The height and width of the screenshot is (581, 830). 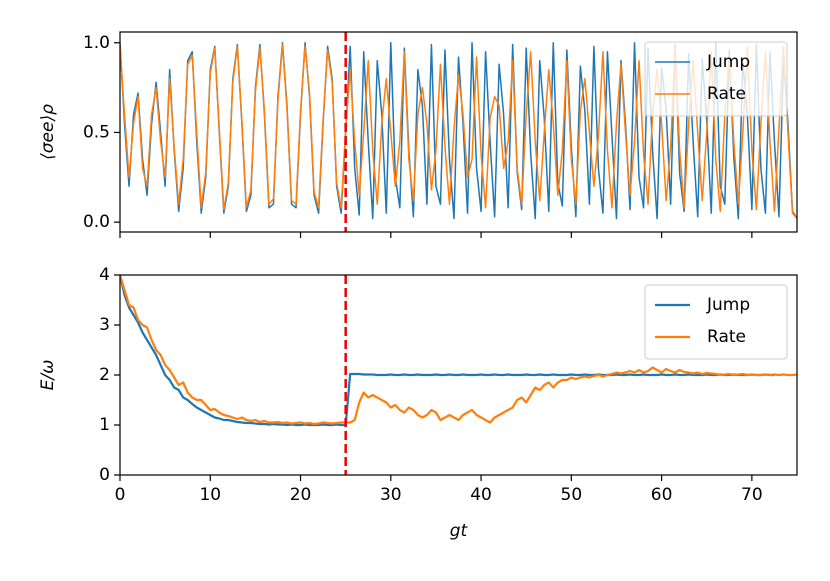 What do you see at coordinates (96, 43) in the screenshot?
I see `y-tick-label: 1.0` at bounding box center [96, 43].